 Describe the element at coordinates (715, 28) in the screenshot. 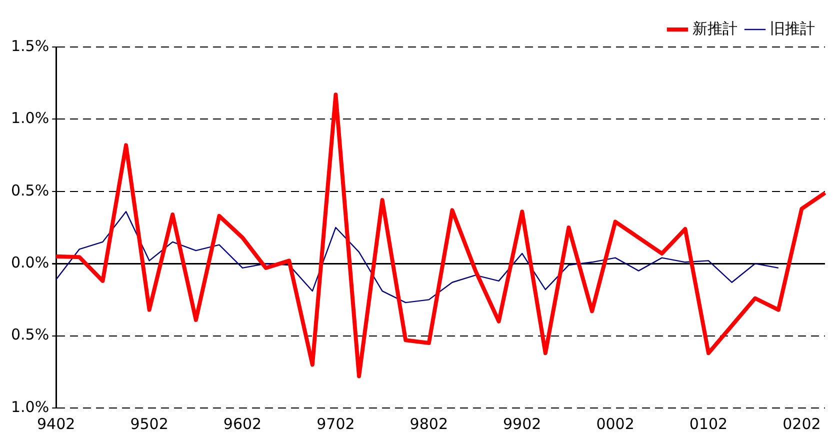

I see `legend-label: 新推計` at that location.